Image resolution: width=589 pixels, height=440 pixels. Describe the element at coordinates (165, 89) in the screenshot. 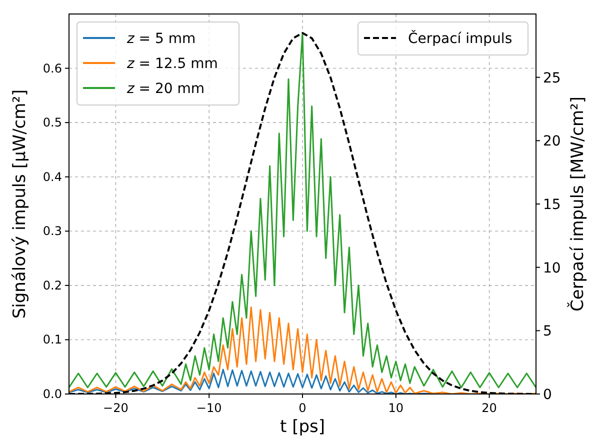

I see `legend-label: z = 20 mm` at that location.